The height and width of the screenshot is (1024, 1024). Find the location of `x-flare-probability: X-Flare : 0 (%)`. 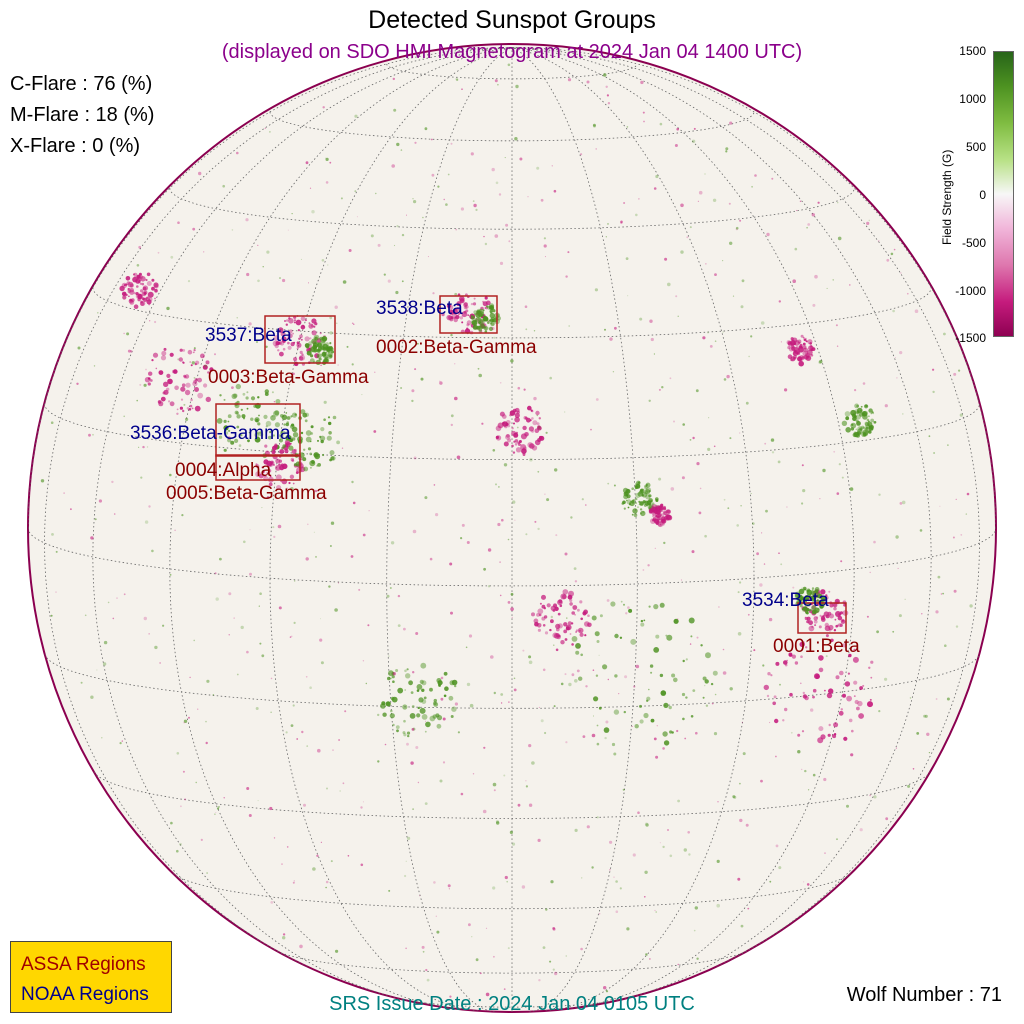

x-flare-probability: X-Flare : 0 (%) is located at coordinates (75, 146).